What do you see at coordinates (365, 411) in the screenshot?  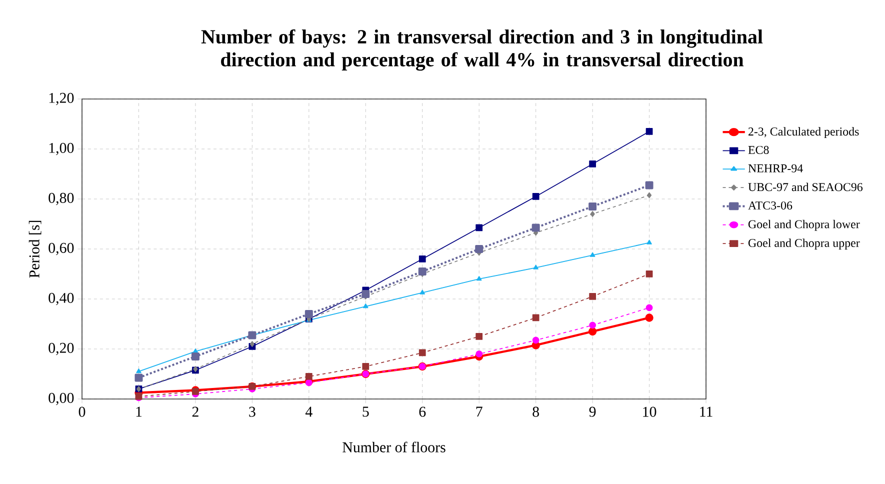 I see `x-tick-label: 5` at bounding box center [365, 411].